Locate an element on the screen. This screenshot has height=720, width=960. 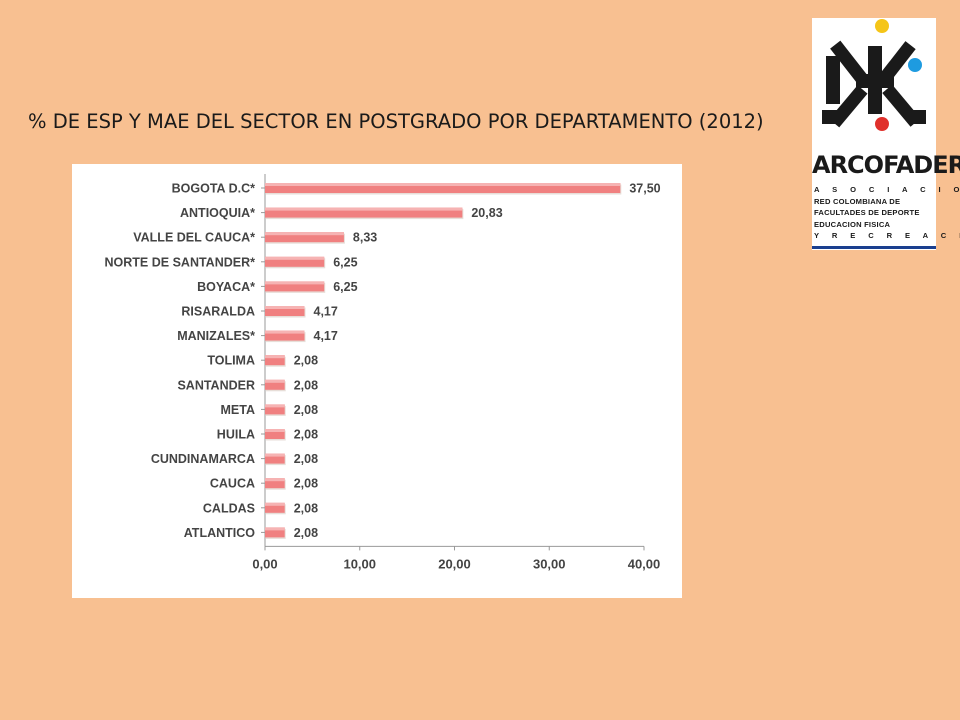
category-label: TOLIMA is located at coordinates (231, 361).